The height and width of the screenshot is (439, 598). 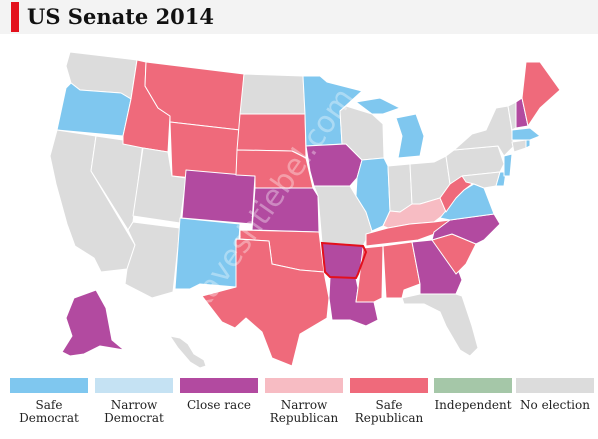 I want to click on state-NJ, so click(x=508, y=165).